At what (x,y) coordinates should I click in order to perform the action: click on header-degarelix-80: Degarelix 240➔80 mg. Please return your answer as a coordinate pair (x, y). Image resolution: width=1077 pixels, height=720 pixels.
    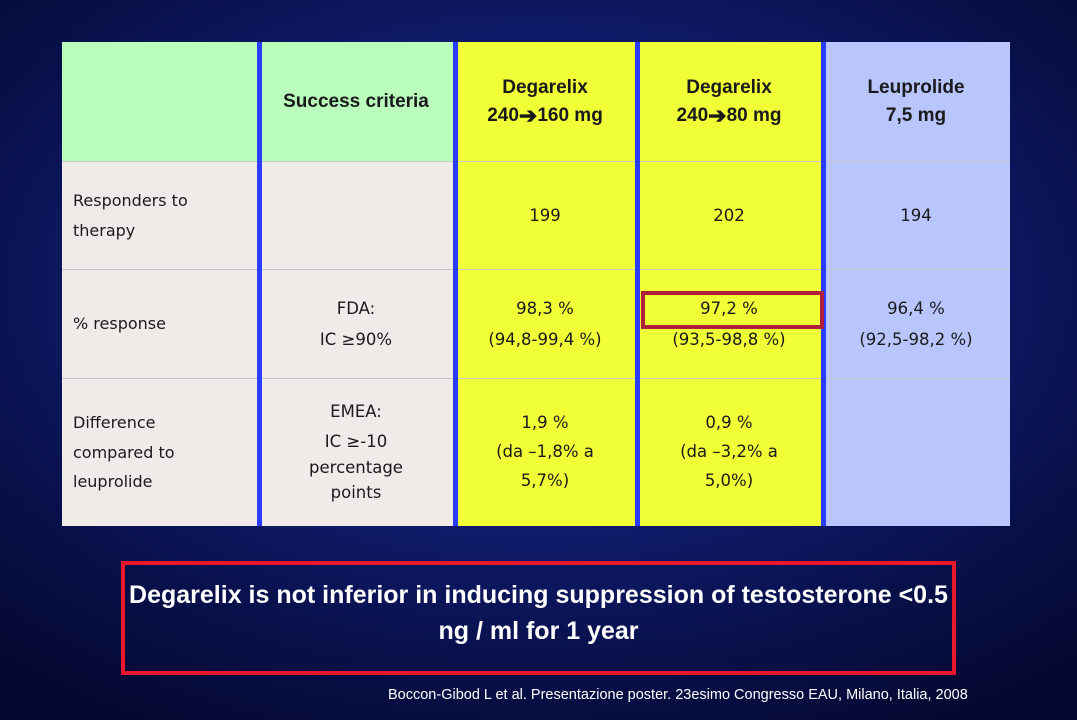
    Looking at the image, I should click on (729, 102).